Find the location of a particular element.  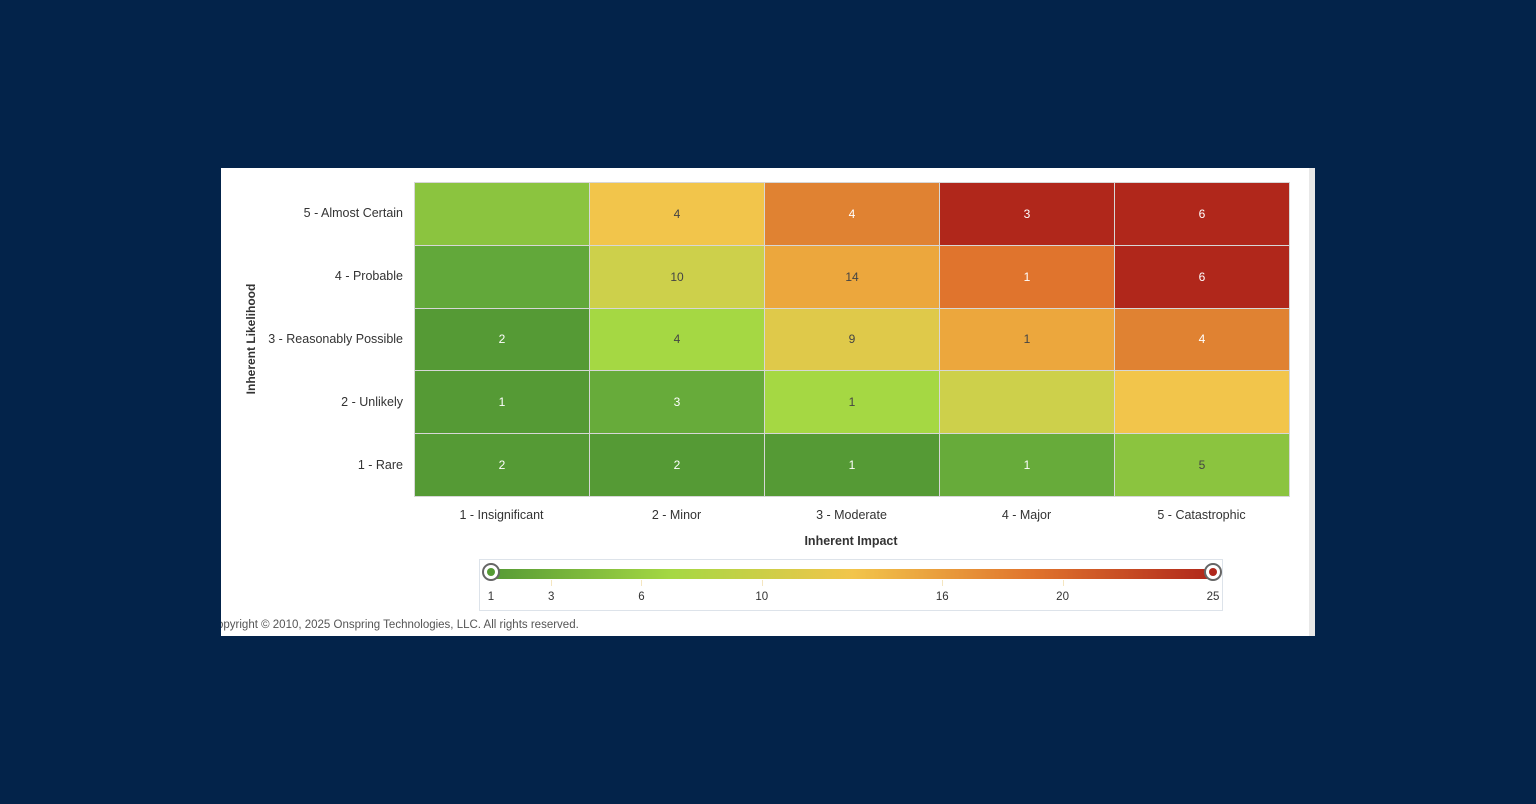

y-axis-title: Inherent Likelihood is located at coordinates (251, 339).